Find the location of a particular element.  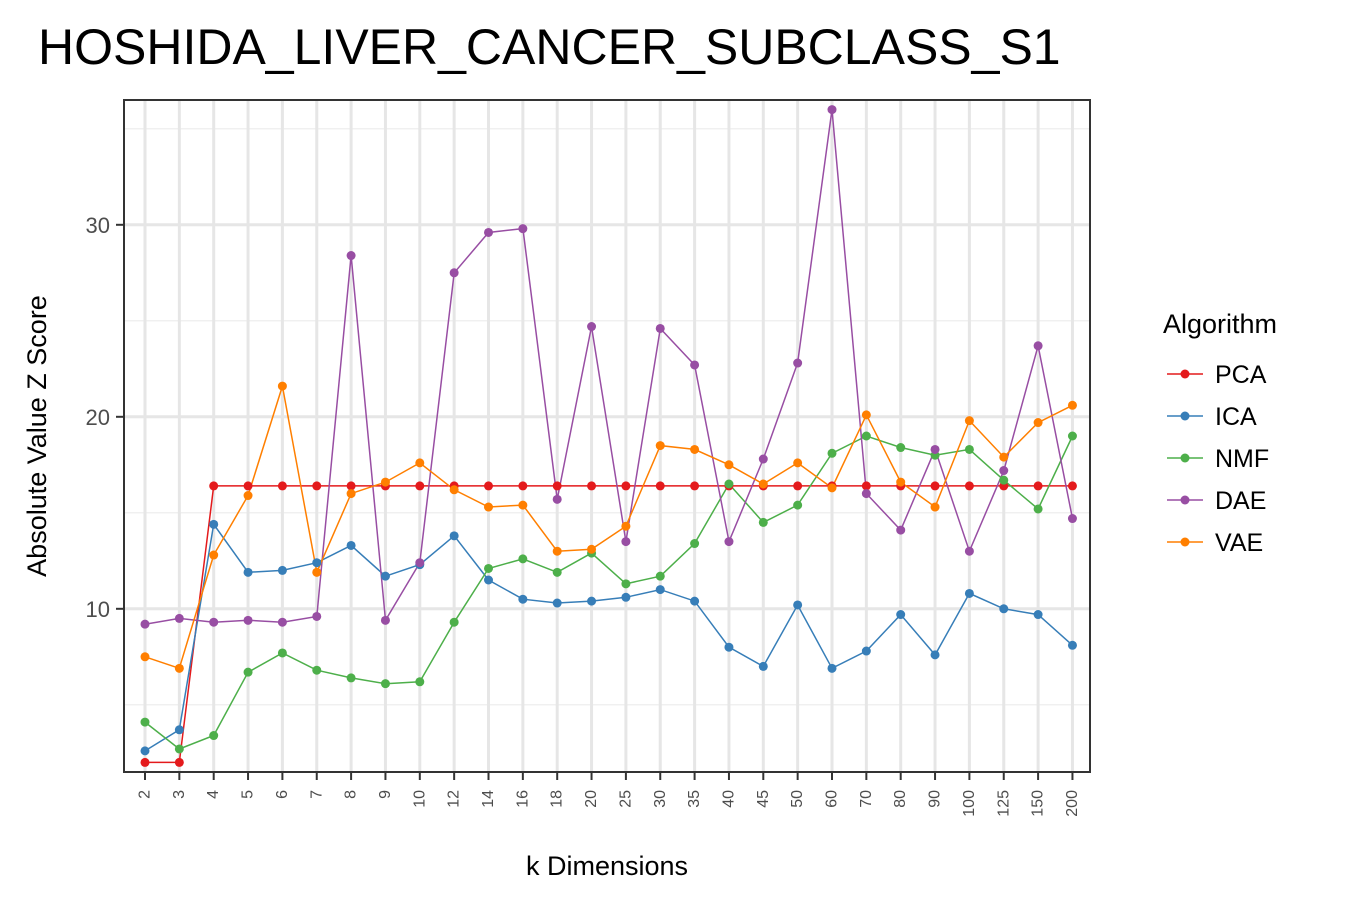

legend-item-ica: ICA is located at coordinates (1212, 417).